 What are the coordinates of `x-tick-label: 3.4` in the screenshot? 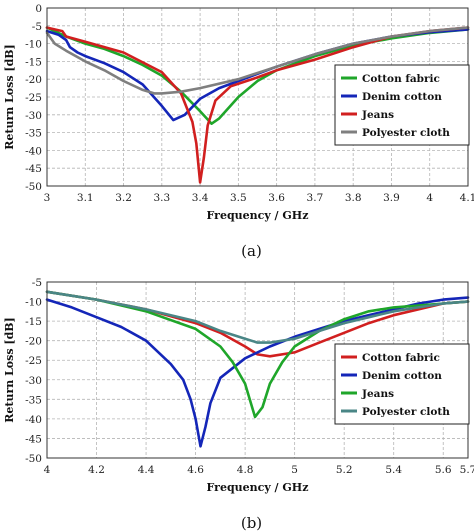 It's located at (200, 198).